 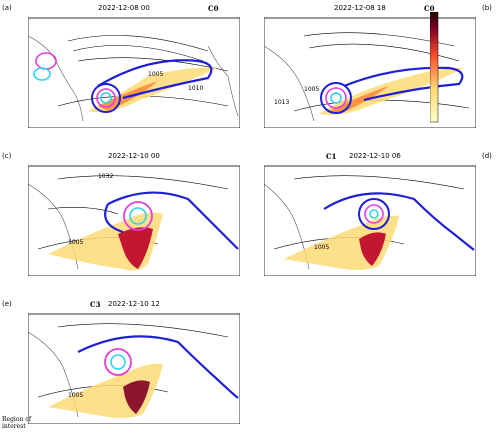 What do you see at coordinates (370, 72) in the screenshot?
I see `map-panel-b: 1005 1013` at bounding box center [370, 72].